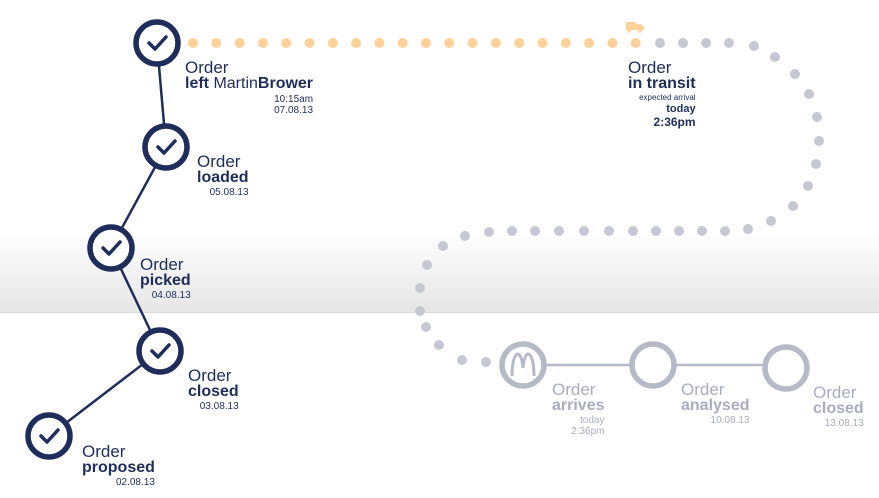  What do you see at coordinates (439, 312) in the screenshot?
I see `background-band-divider` at bounding box center [439, 312].